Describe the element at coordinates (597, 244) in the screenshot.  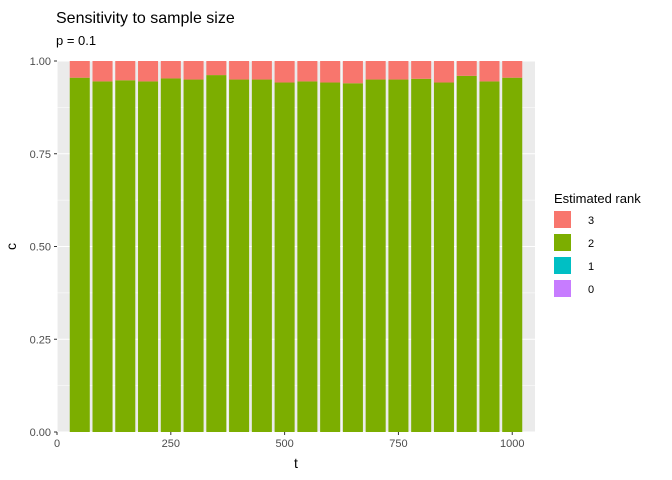
I see `legend: Estimated rank 3 2 1 0` at that location.